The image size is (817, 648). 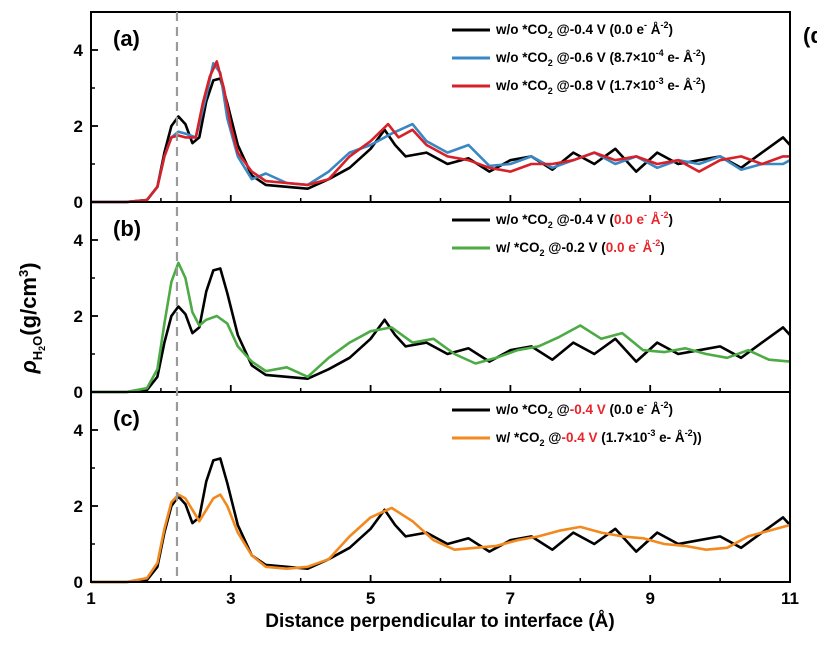 What do you see at coordinates (600, 58) in the screenshot?
I see `legend-text-0-1: w/o *CO2 @-0.6 V (8.7×10-4 e- Å-2)` at bounding box center [600, 58].